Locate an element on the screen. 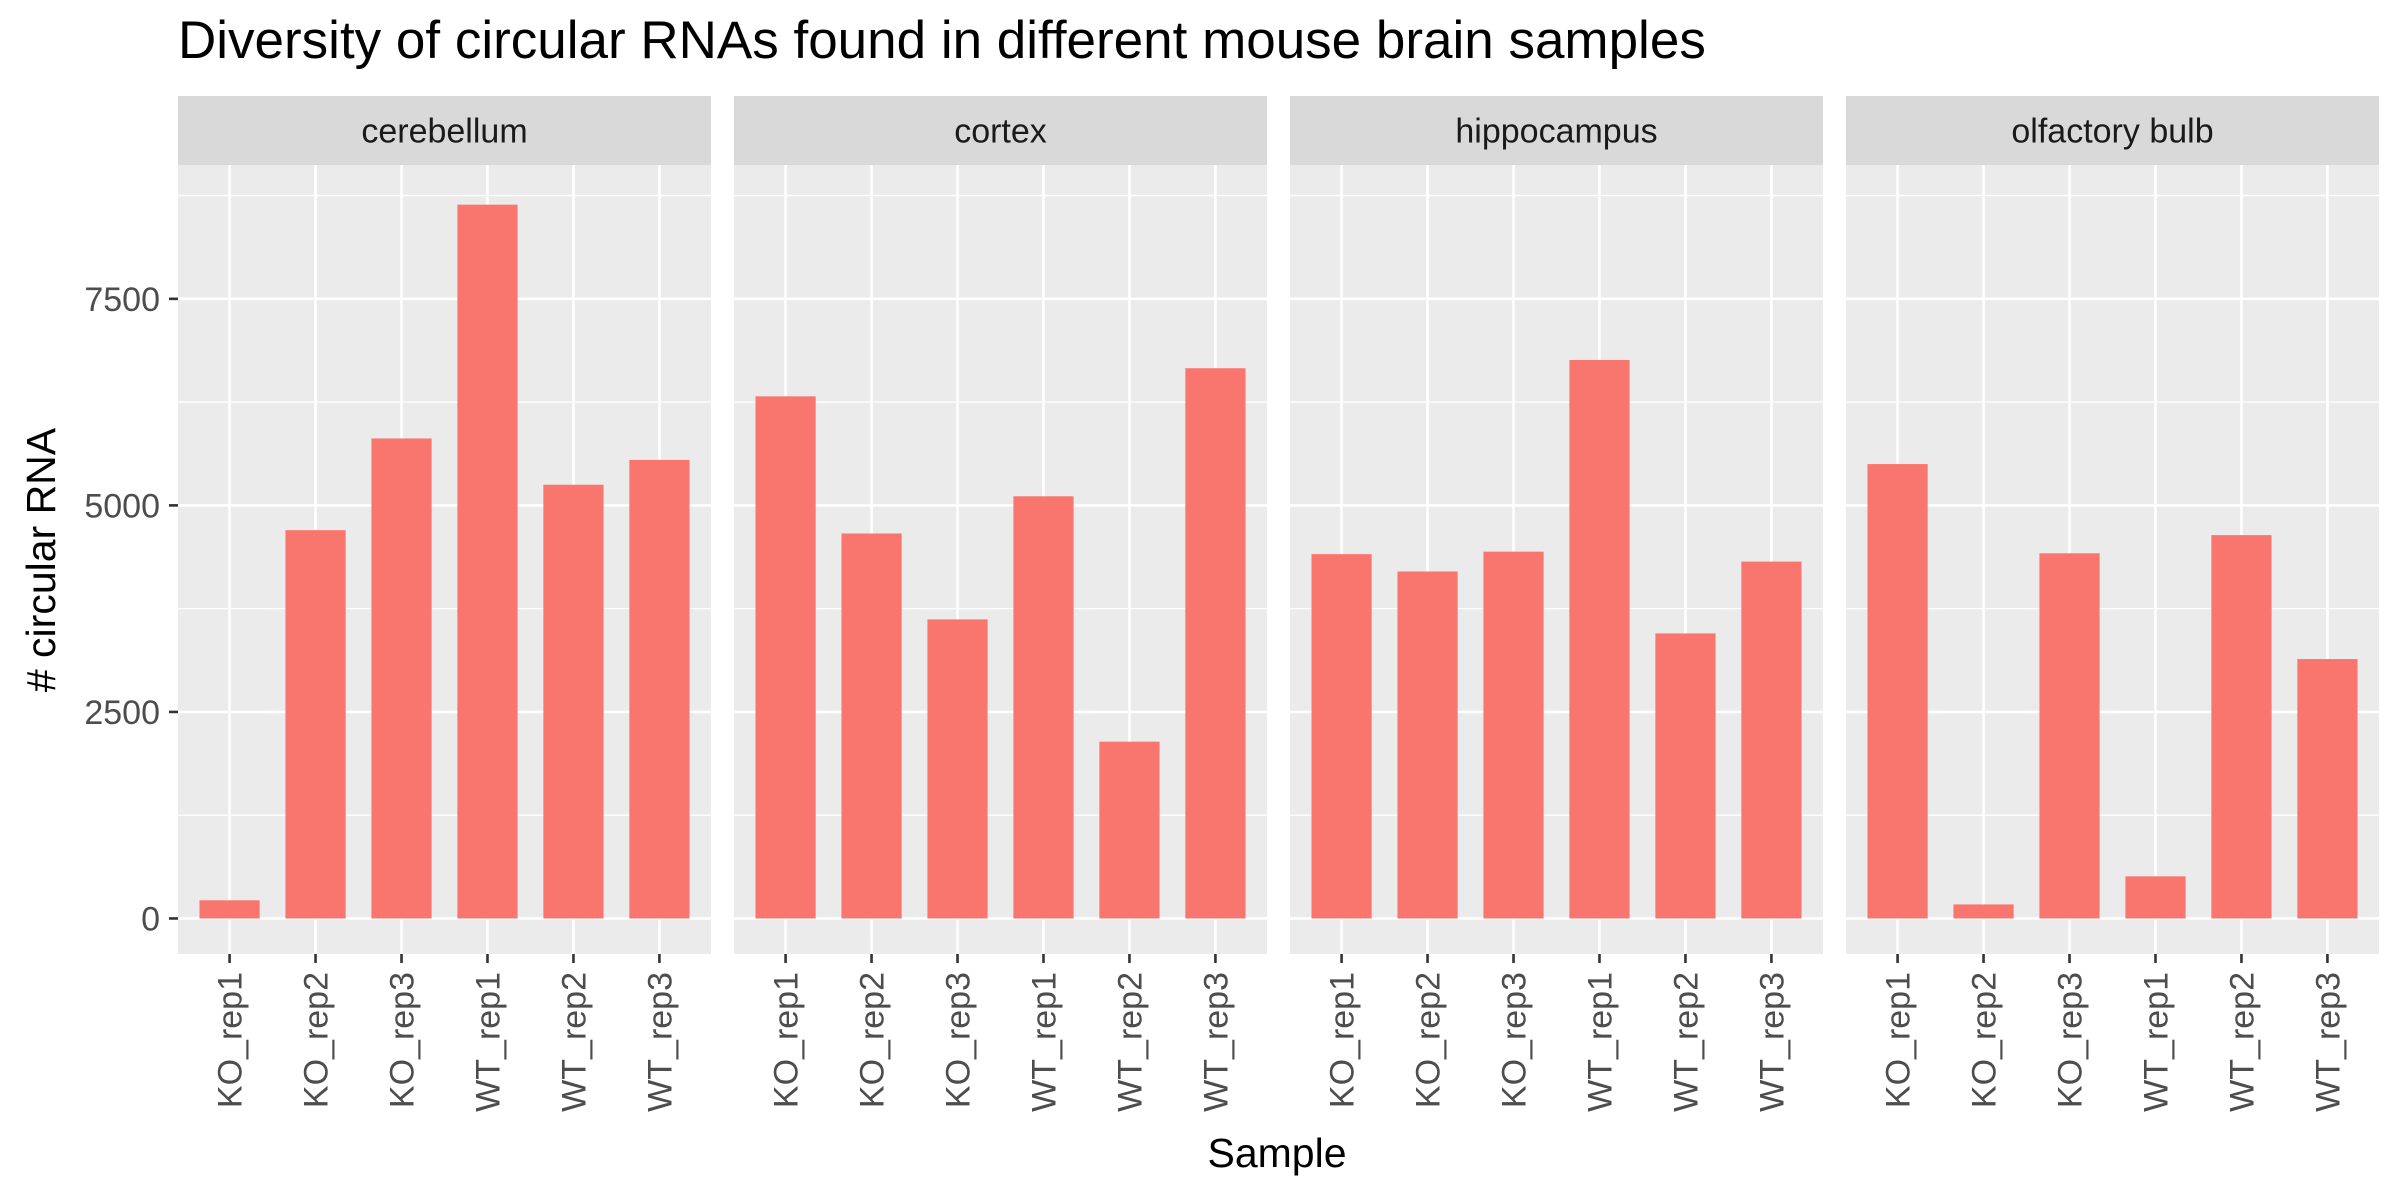 The image size is (2400, 1200). y-tick-label: 5000 is located at coordinates (122, 506).